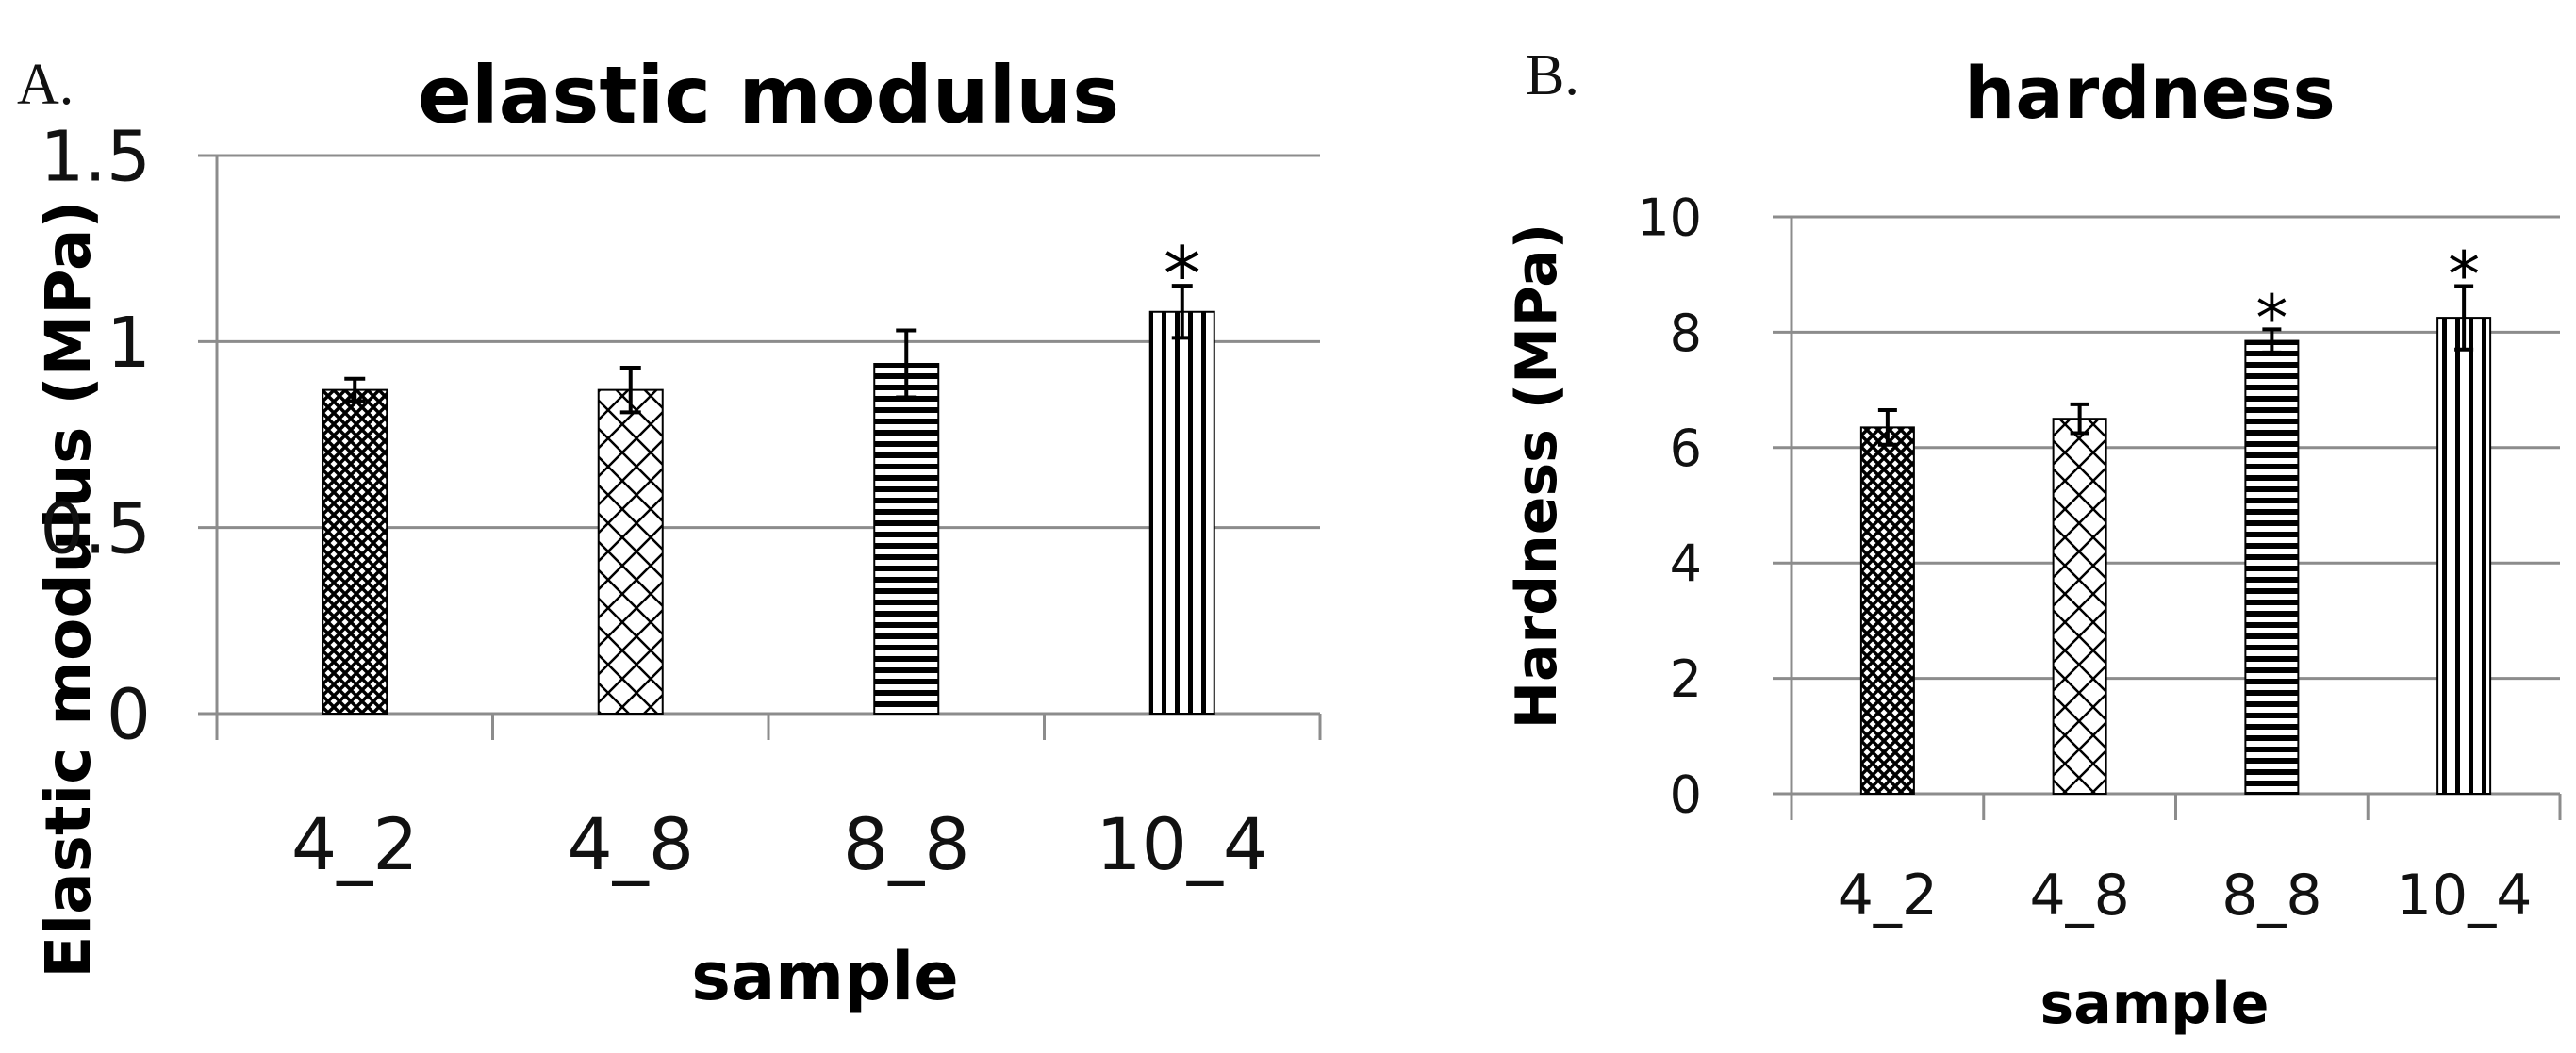  Describe the element at coordinates (1537, 476) in the screenshot. I see `y-axis-label: Hardness (MPa)` at that location.